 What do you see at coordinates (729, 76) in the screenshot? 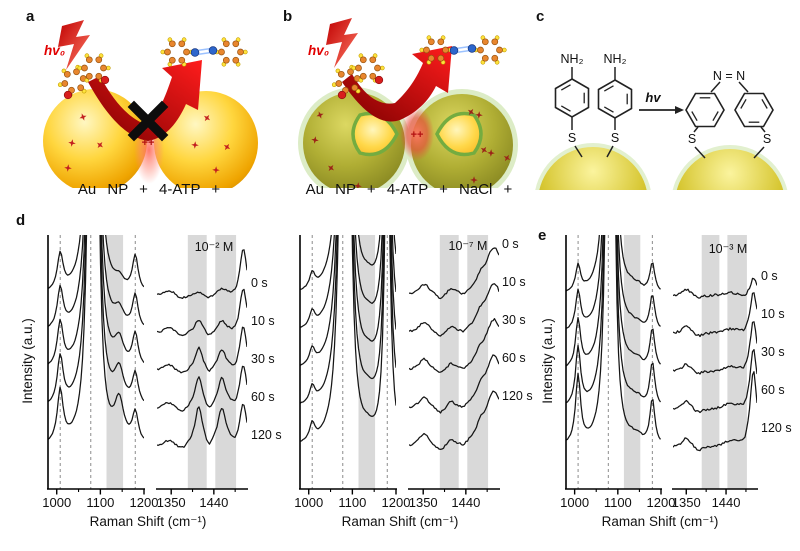
I see `azo-bond-label: N = N` at bounding box center [729, 76].